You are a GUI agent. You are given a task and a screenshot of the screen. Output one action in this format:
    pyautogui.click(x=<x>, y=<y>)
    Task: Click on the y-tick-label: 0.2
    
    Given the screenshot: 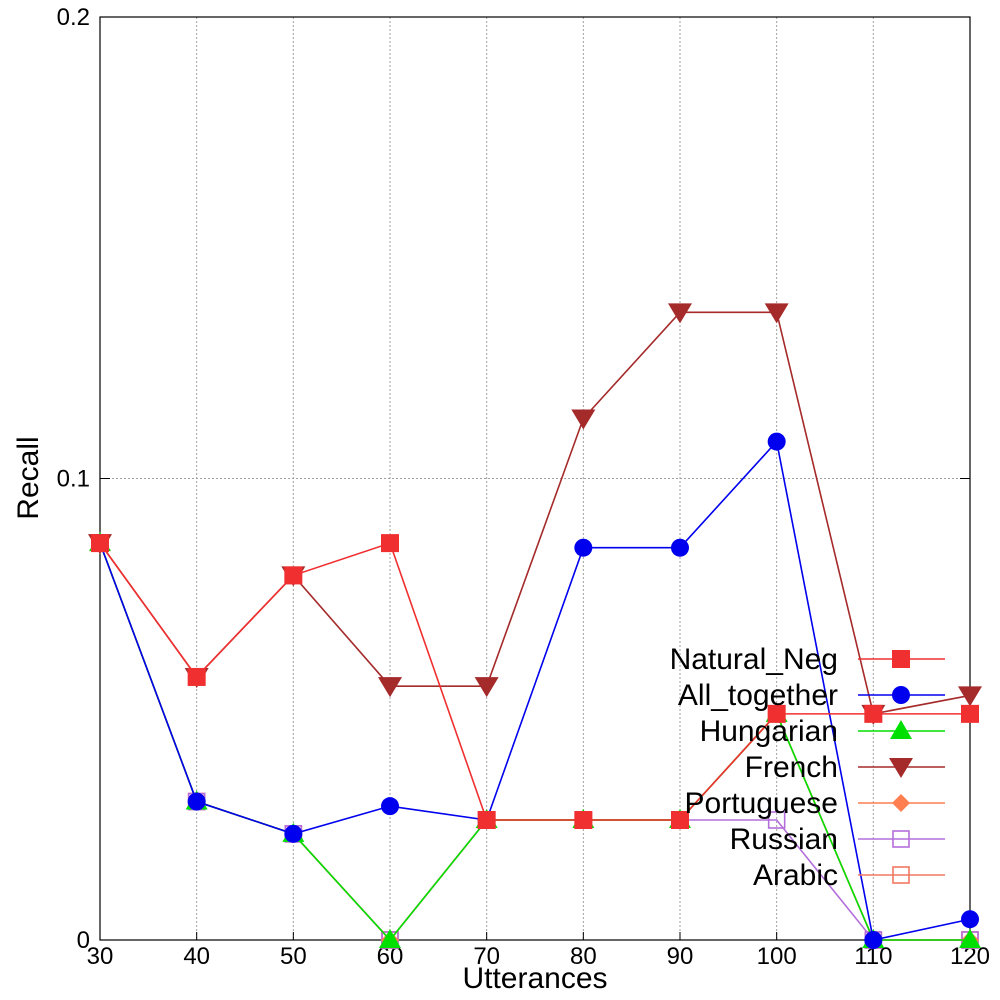 What is the action you would take?
    pyautogui.click(x=73, y=17)
    